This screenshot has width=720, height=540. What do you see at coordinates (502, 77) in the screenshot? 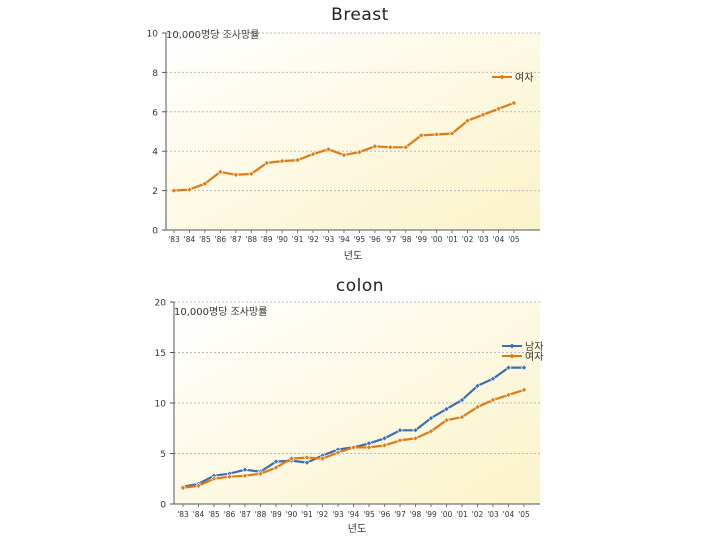
I see `breast-legend-marker-female` at bounding box center [502, 77].